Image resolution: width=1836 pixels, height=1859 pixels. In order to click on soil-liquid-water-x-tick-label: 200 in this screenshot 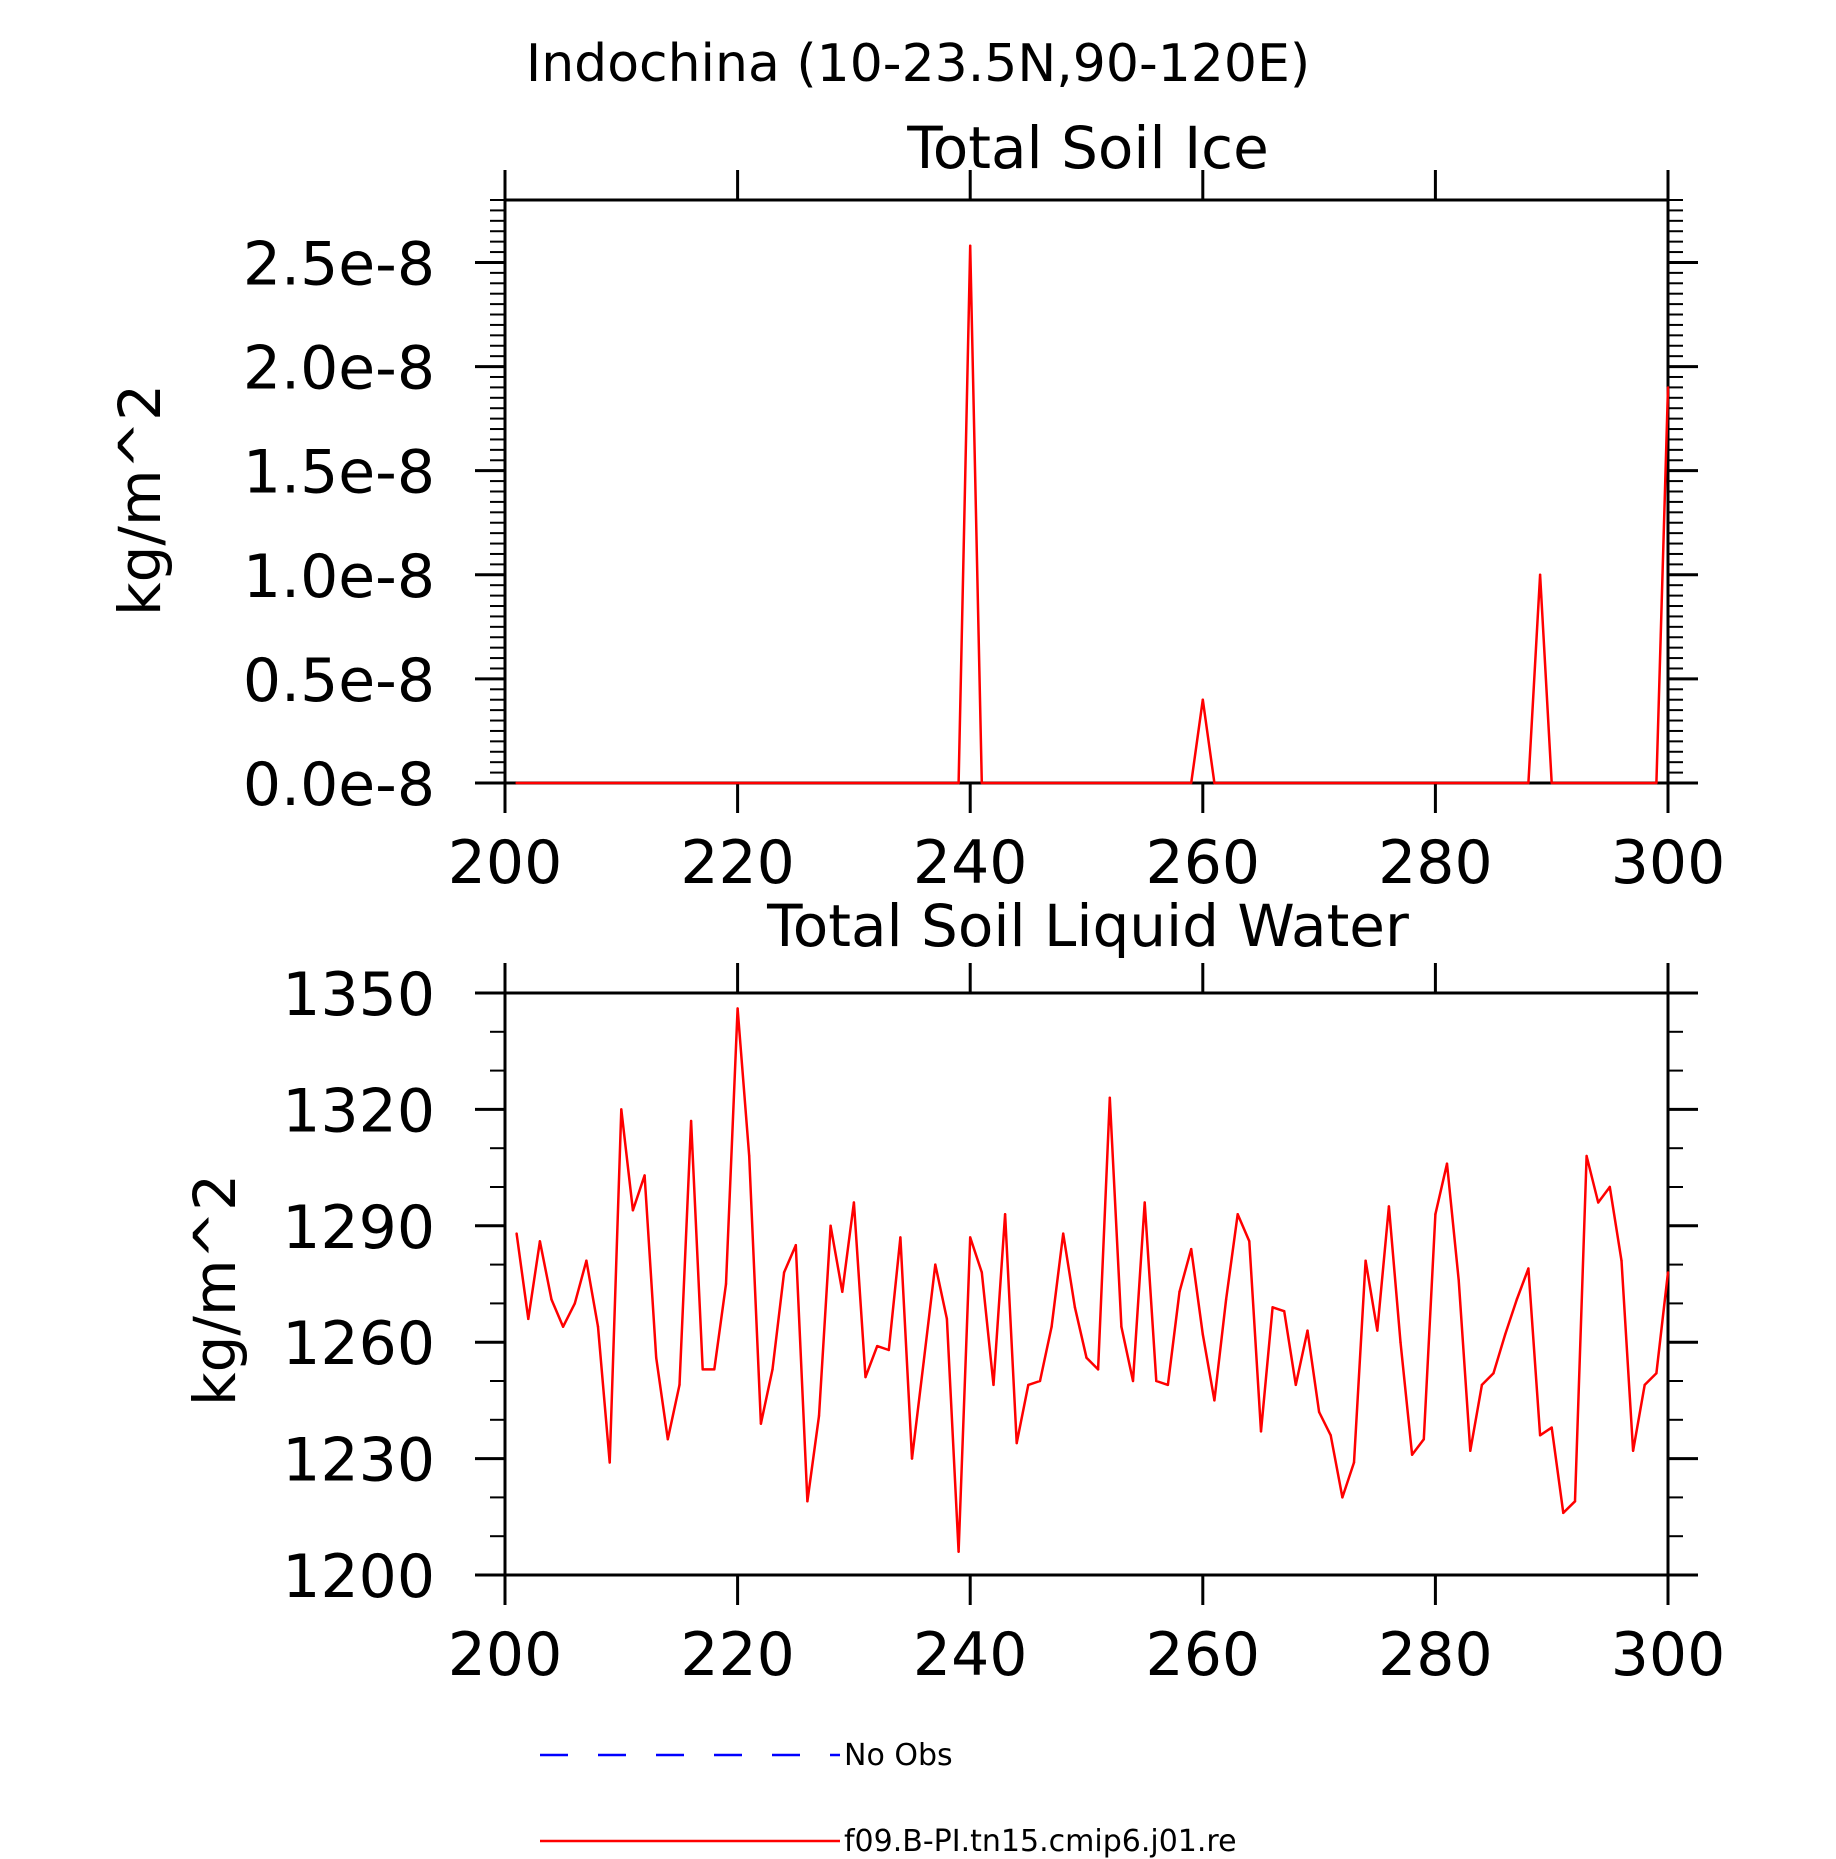, I will do `click(505, 1655)`.